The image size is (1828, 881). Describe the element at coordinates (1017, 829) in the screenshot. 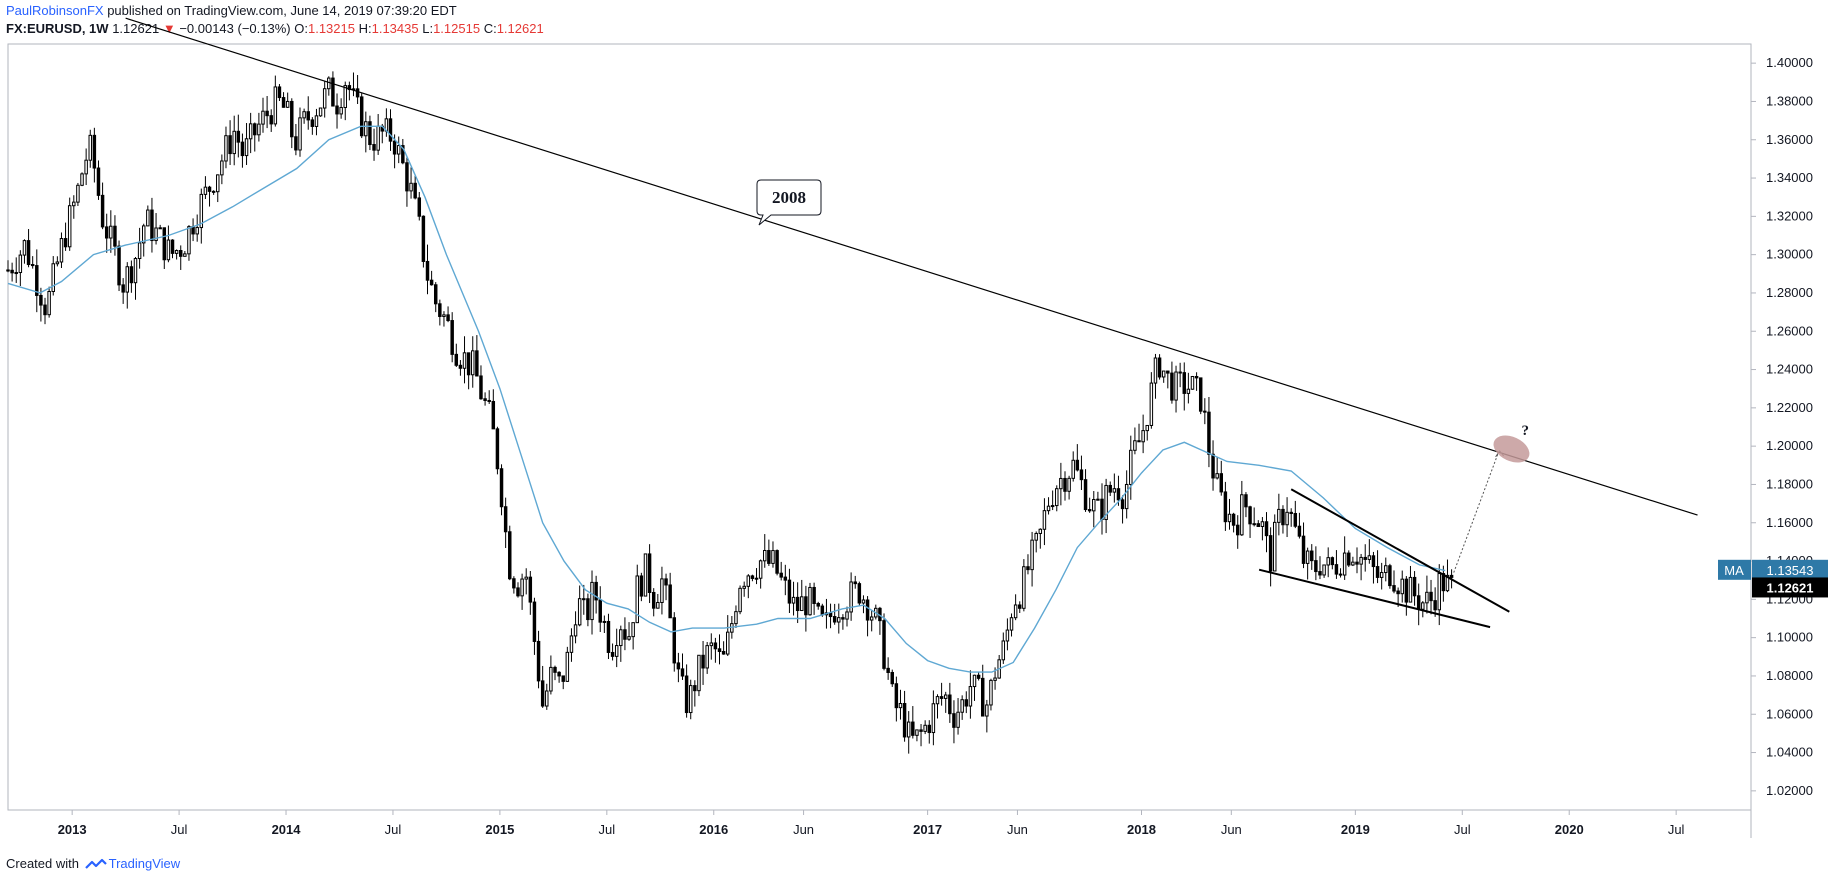

I see `time-tick-label: Jun` at that location.